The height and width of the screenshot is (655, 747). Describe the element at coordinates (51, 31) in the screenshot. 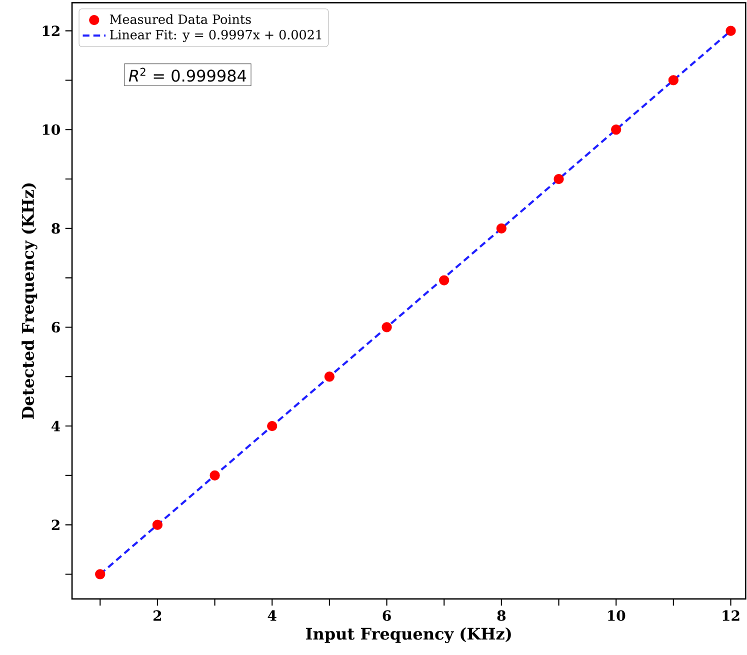

I see `y-tick-label: 12` at that location.